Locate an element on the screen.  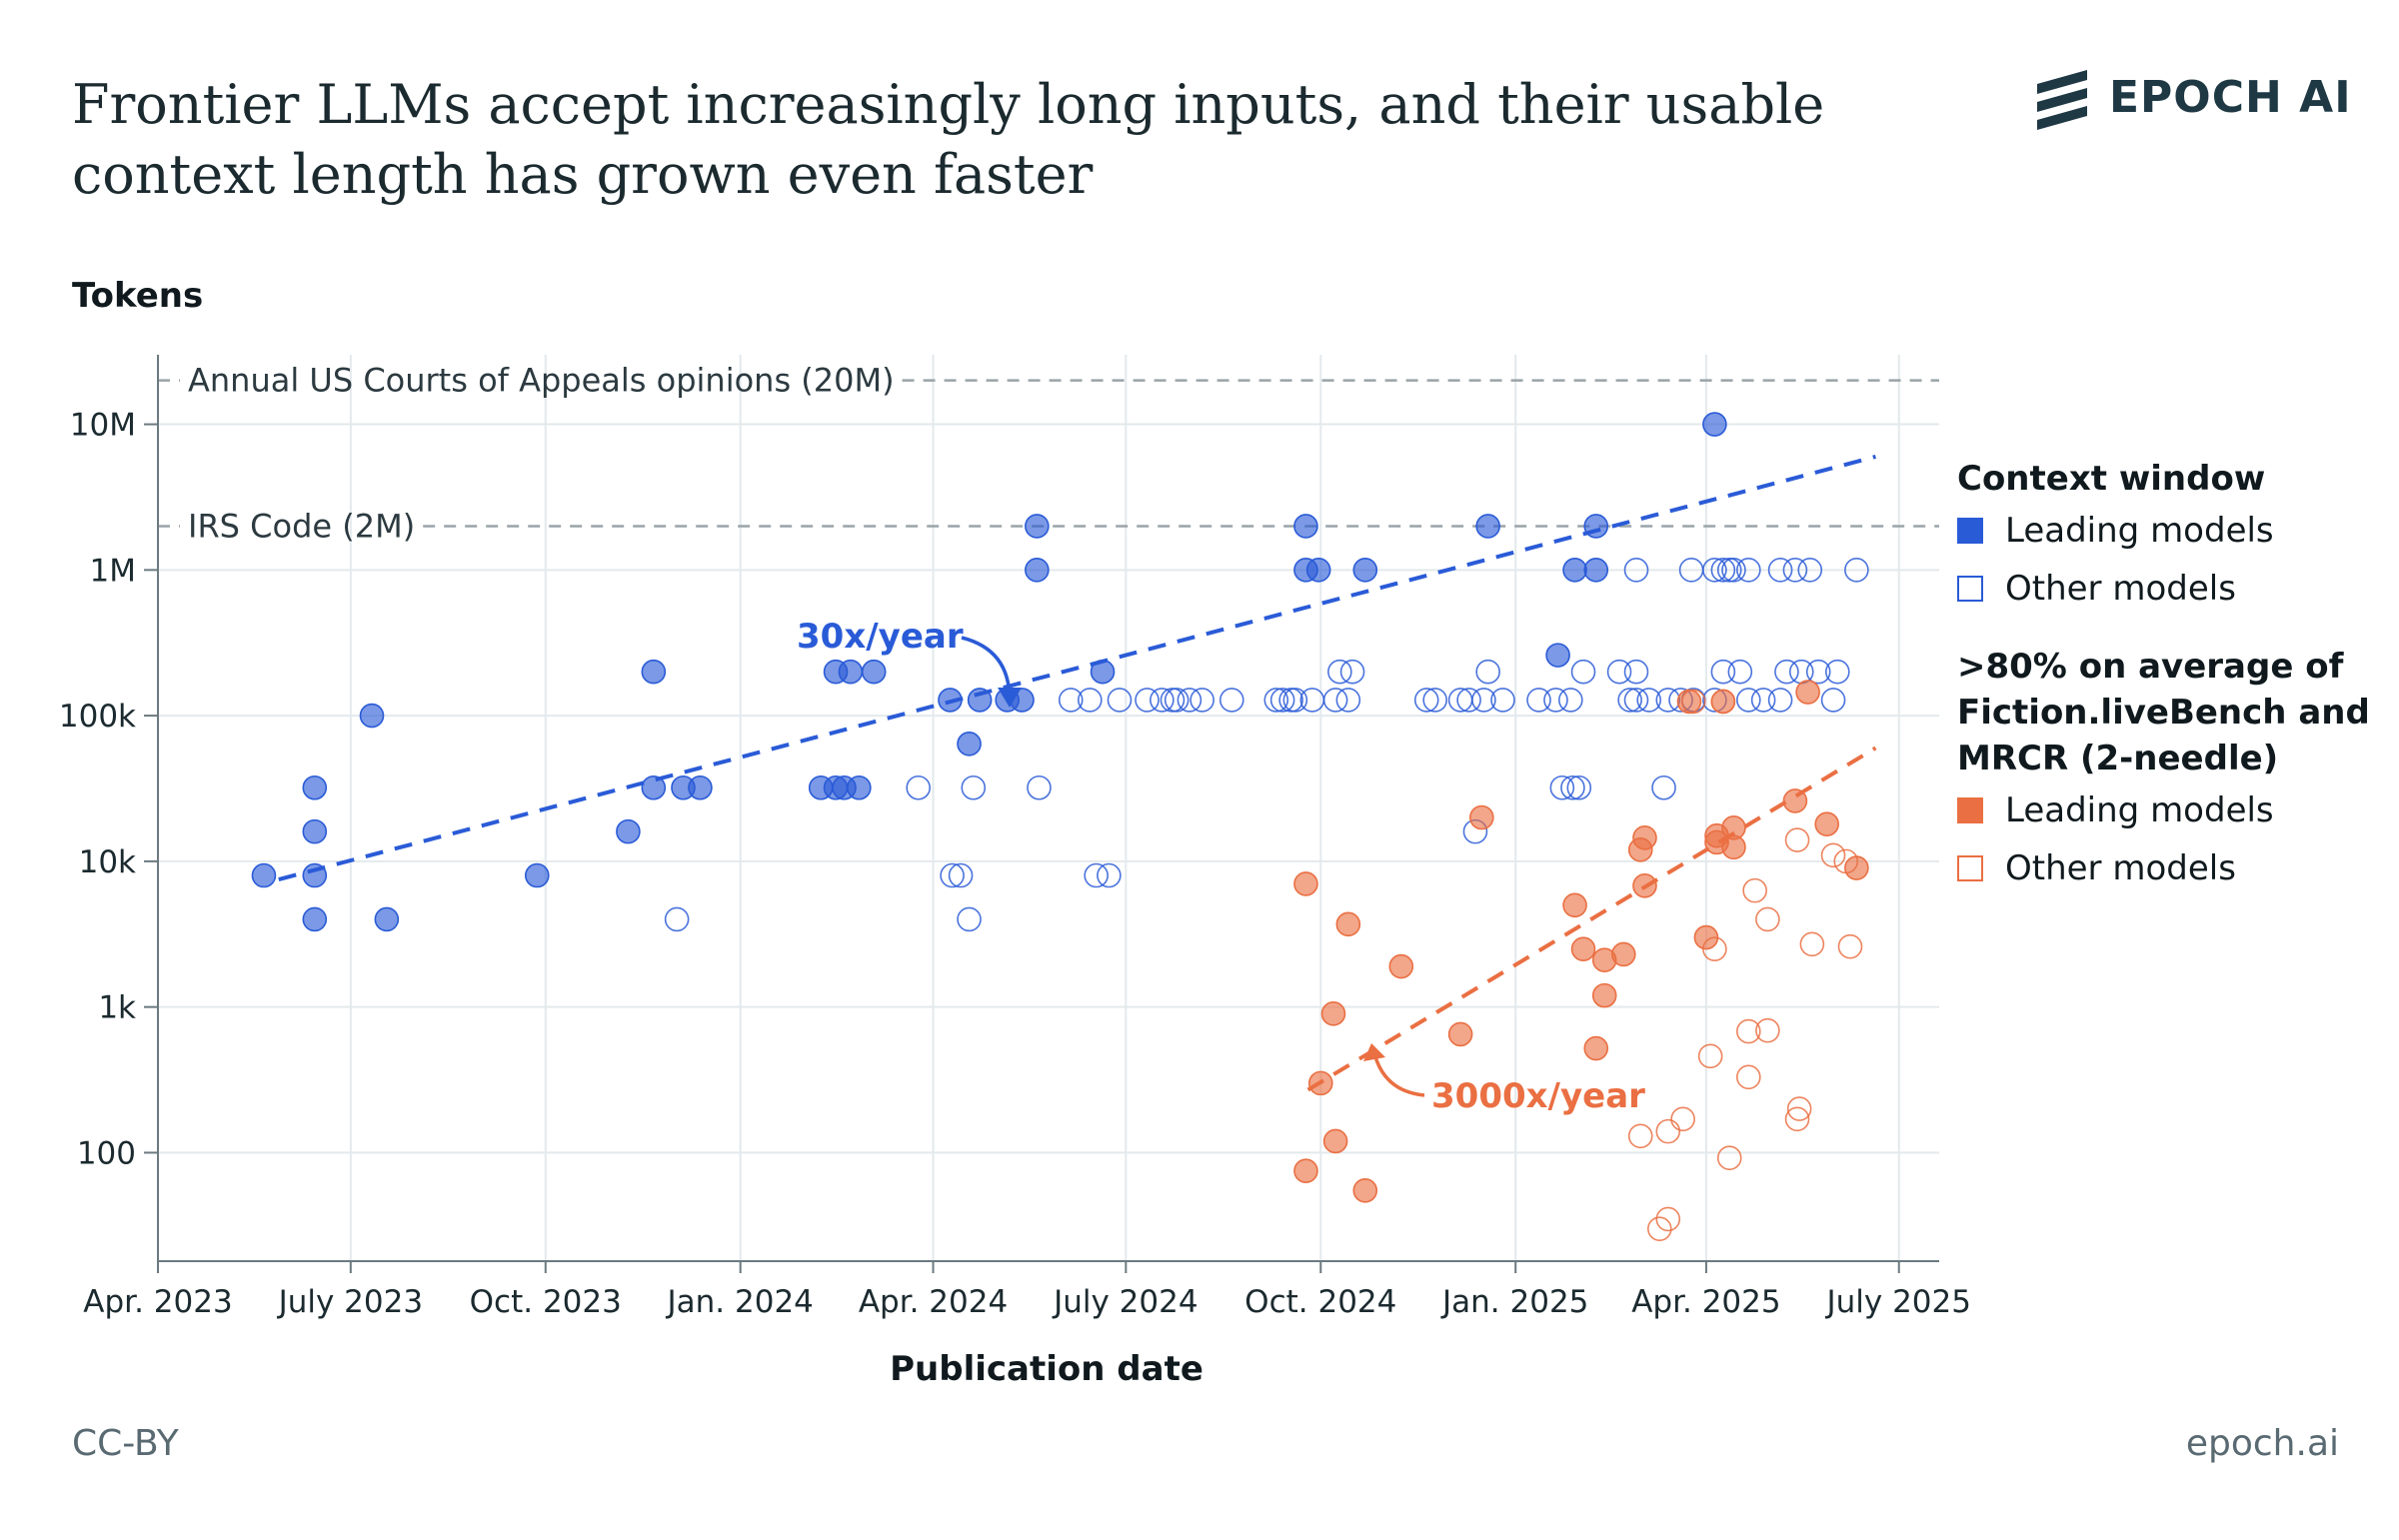
trend-line-usable is located at coordinates (1591, 919).